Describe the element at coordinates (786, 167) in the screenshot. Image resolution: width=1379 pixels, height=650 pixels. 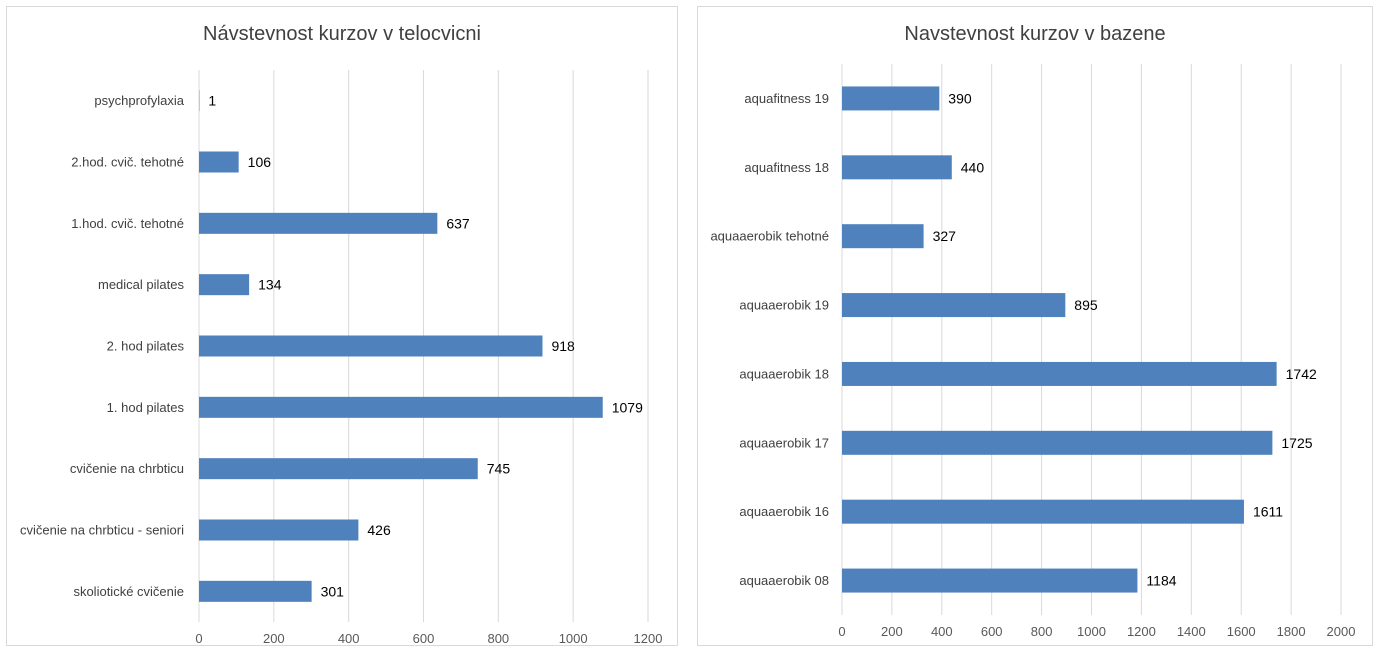
I see `category-label: aquafitness 18` at that location.